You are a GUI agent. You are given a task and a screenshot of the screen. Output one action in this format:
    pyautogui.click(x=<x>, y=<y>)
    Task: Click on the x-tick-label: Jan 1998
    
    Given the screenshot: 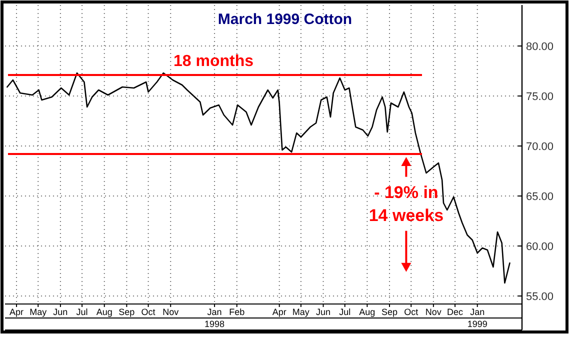 What is the action you would take?
    pyautogui.click(x=214, y=318)
    